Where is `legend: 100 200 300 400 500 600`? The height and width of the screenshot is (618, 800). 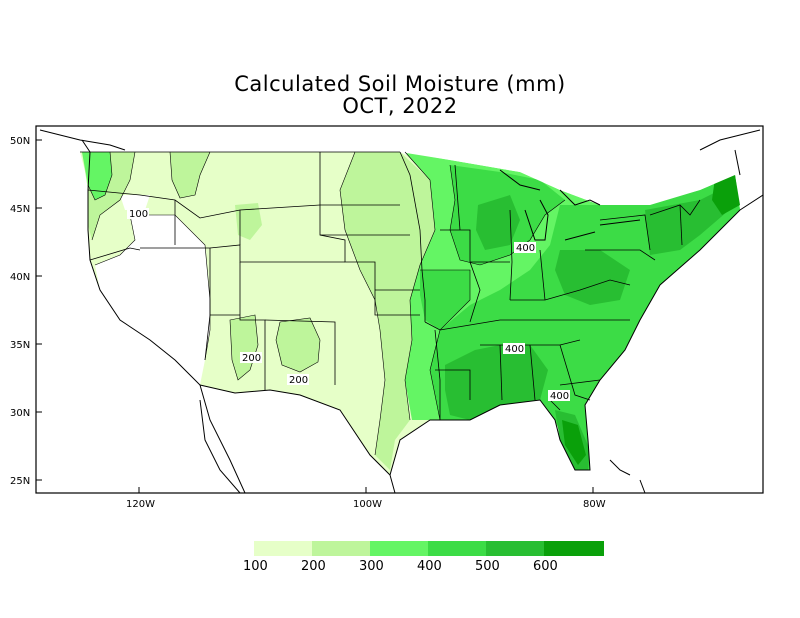 legend: 100 200 300 400 500 600 is located at coordinates (423, 557).